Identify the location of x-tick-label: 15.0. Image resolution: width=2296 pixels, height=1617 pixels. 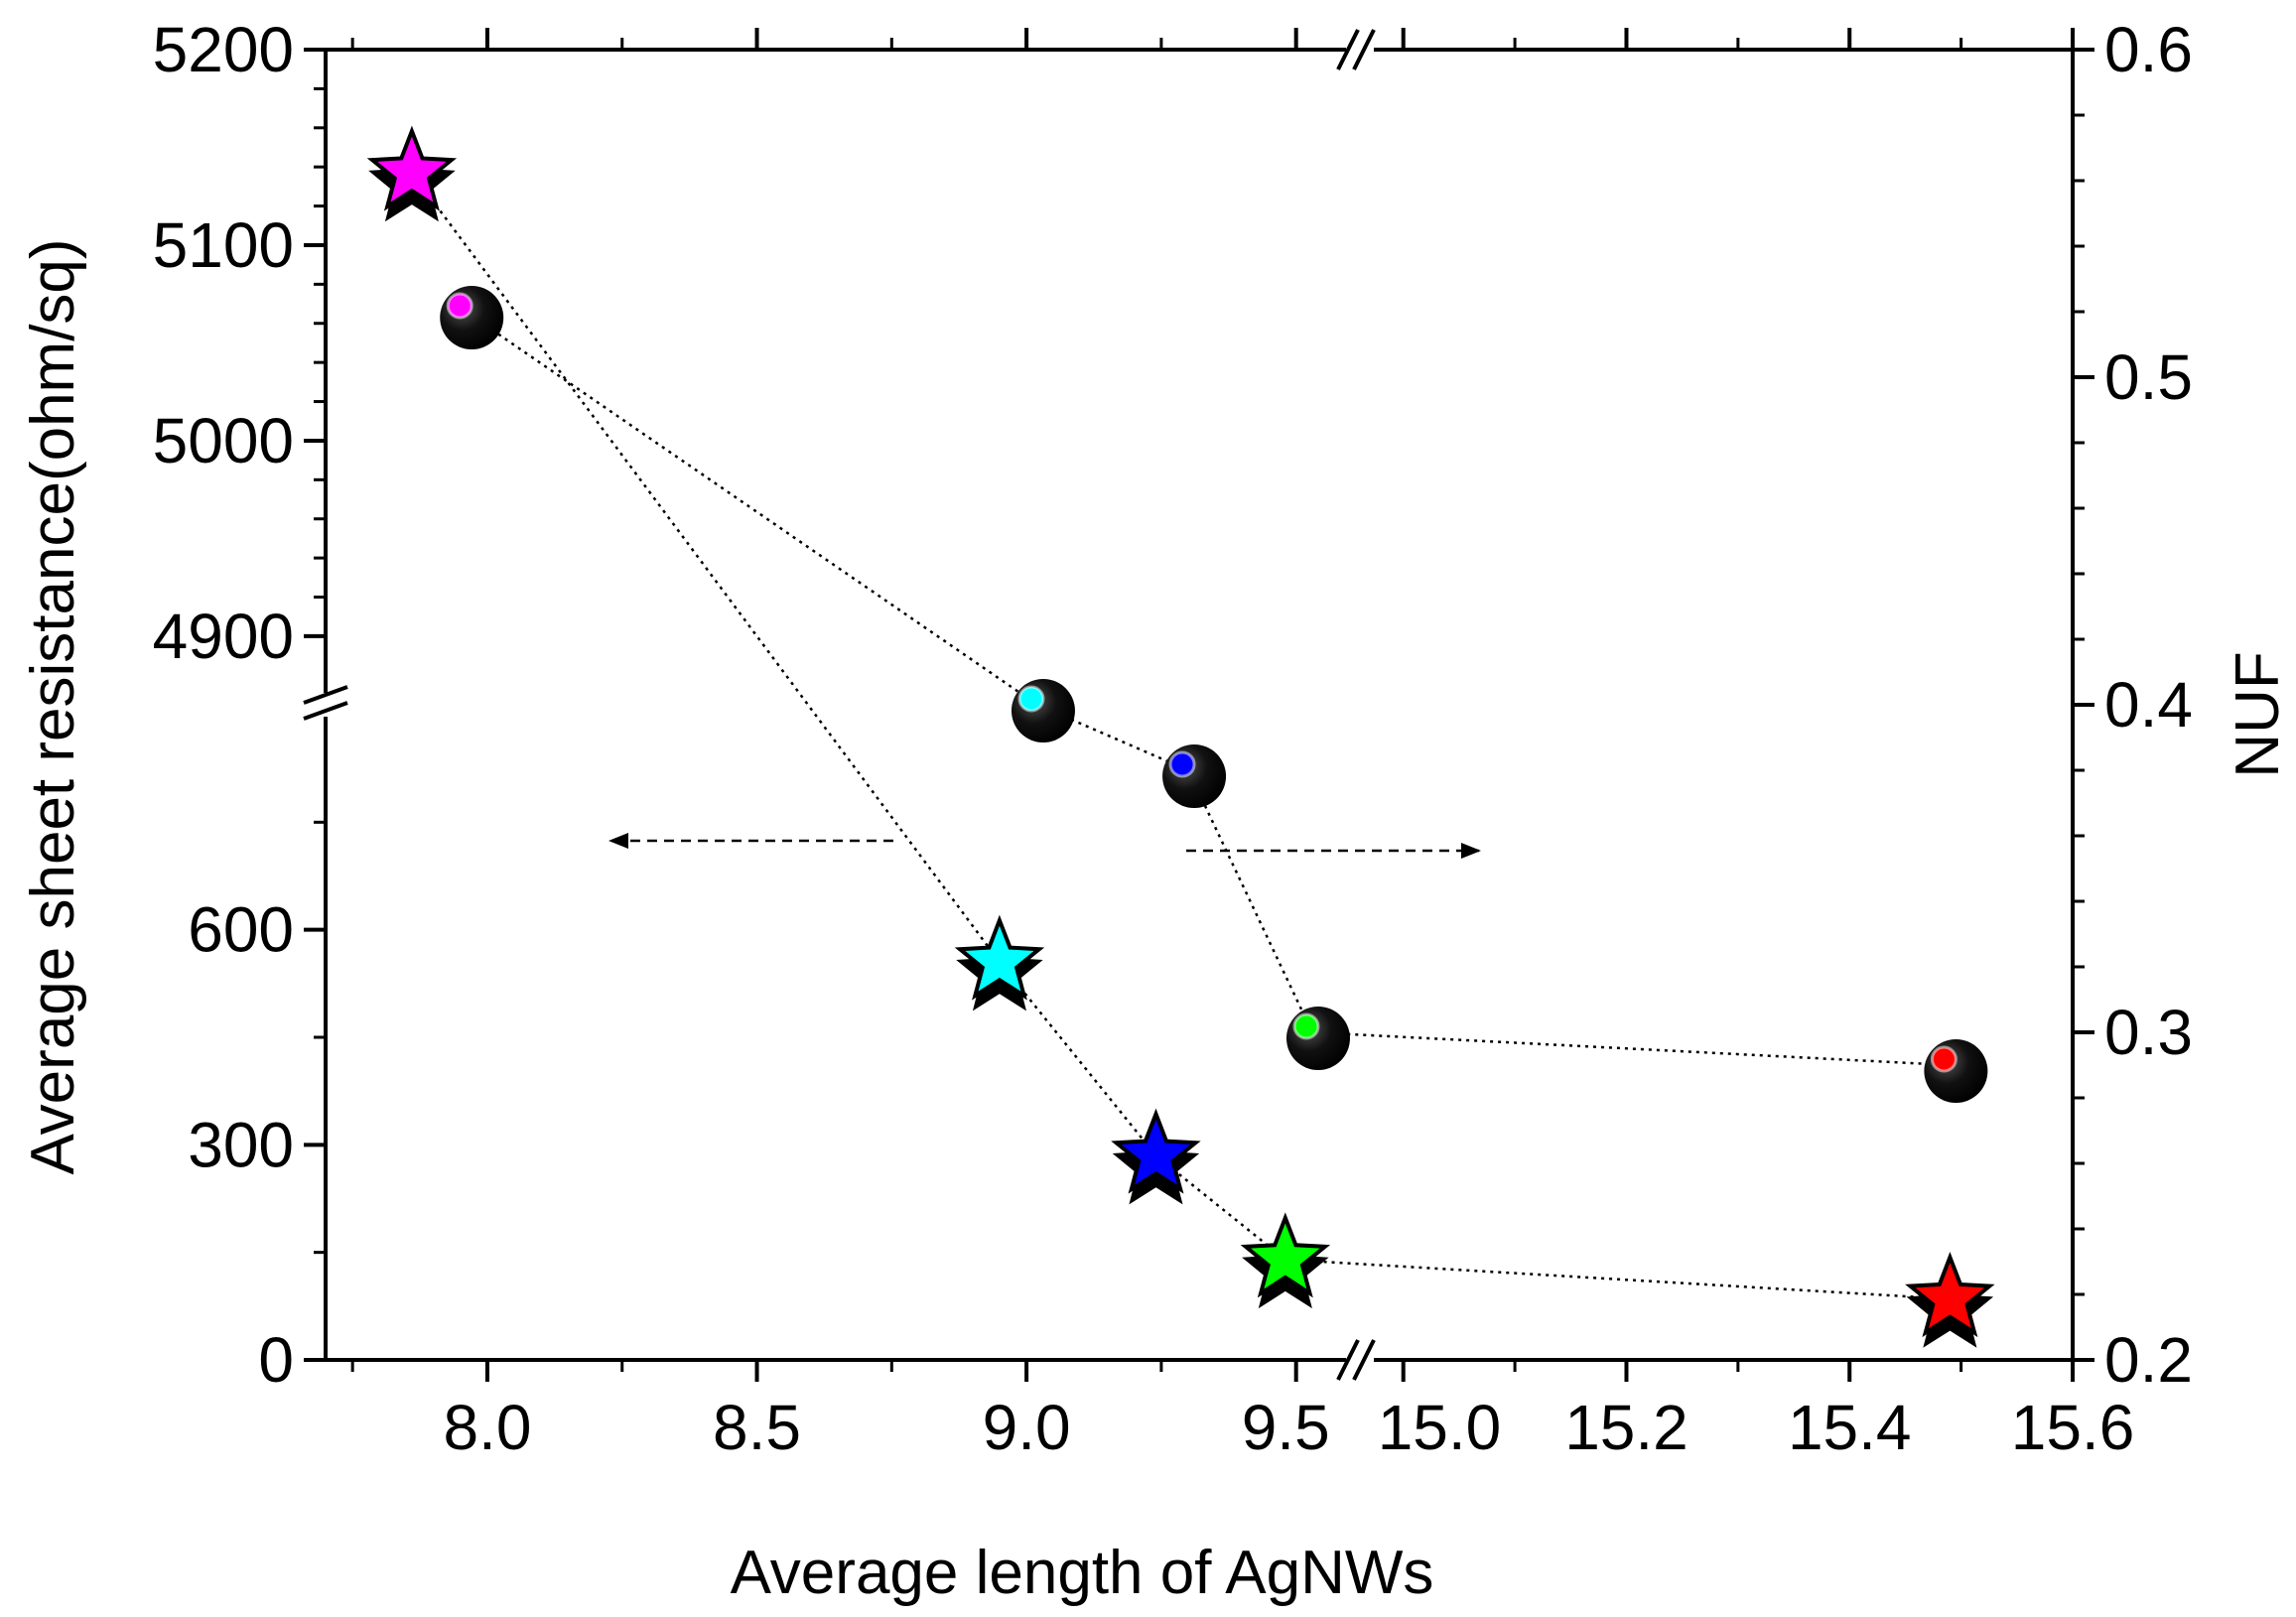
(1440, 1427).